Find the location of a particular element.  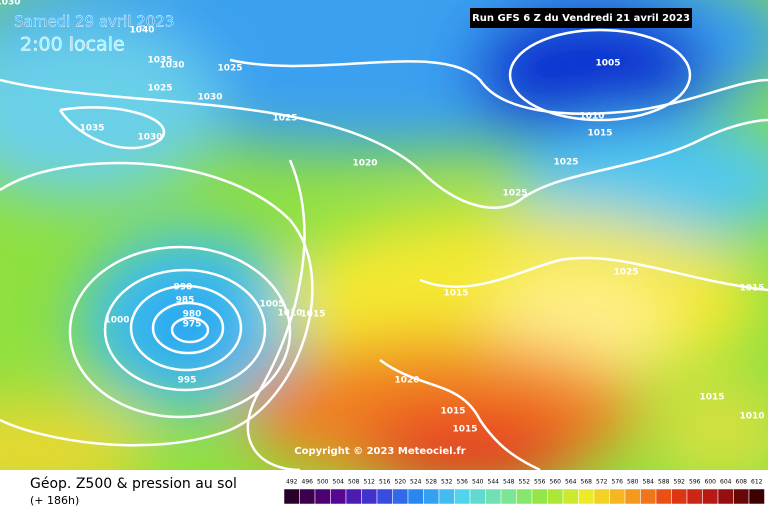

colorbar-label: 580 is located at coordinates (633, 482).